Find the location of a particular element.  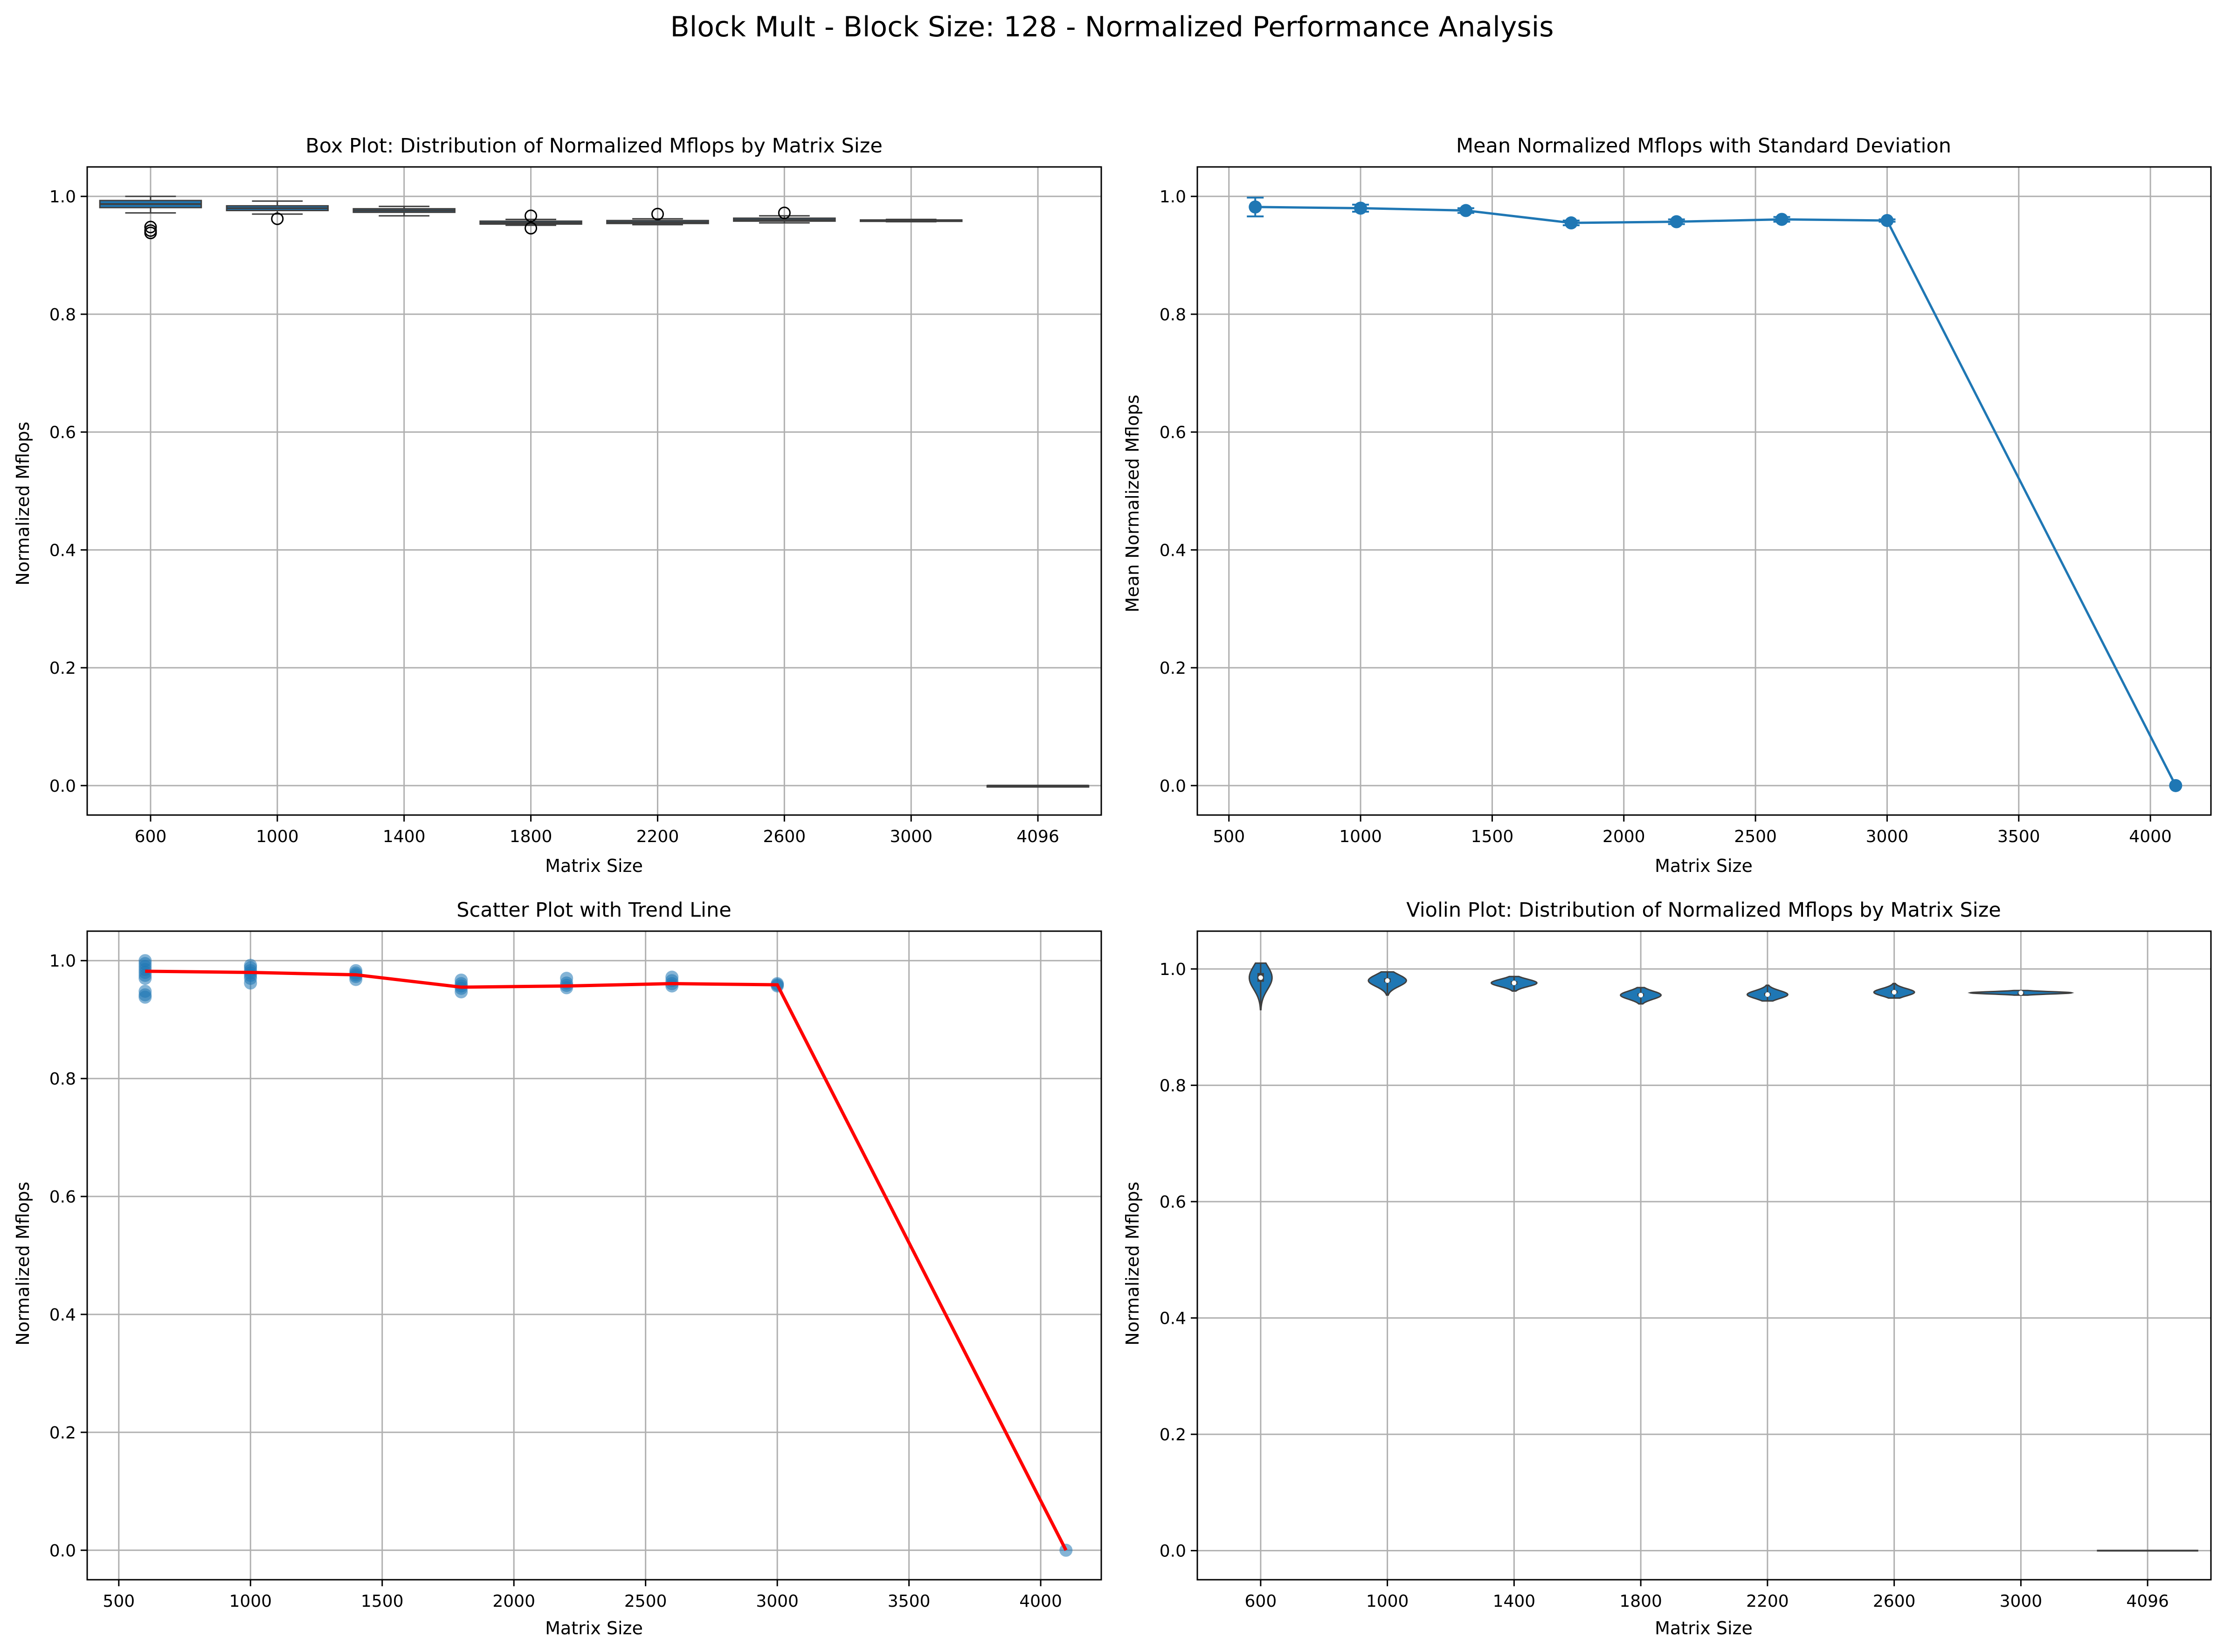

scatter-plot-xlabel: Matrix Size is located at coordinates (594, 1628).